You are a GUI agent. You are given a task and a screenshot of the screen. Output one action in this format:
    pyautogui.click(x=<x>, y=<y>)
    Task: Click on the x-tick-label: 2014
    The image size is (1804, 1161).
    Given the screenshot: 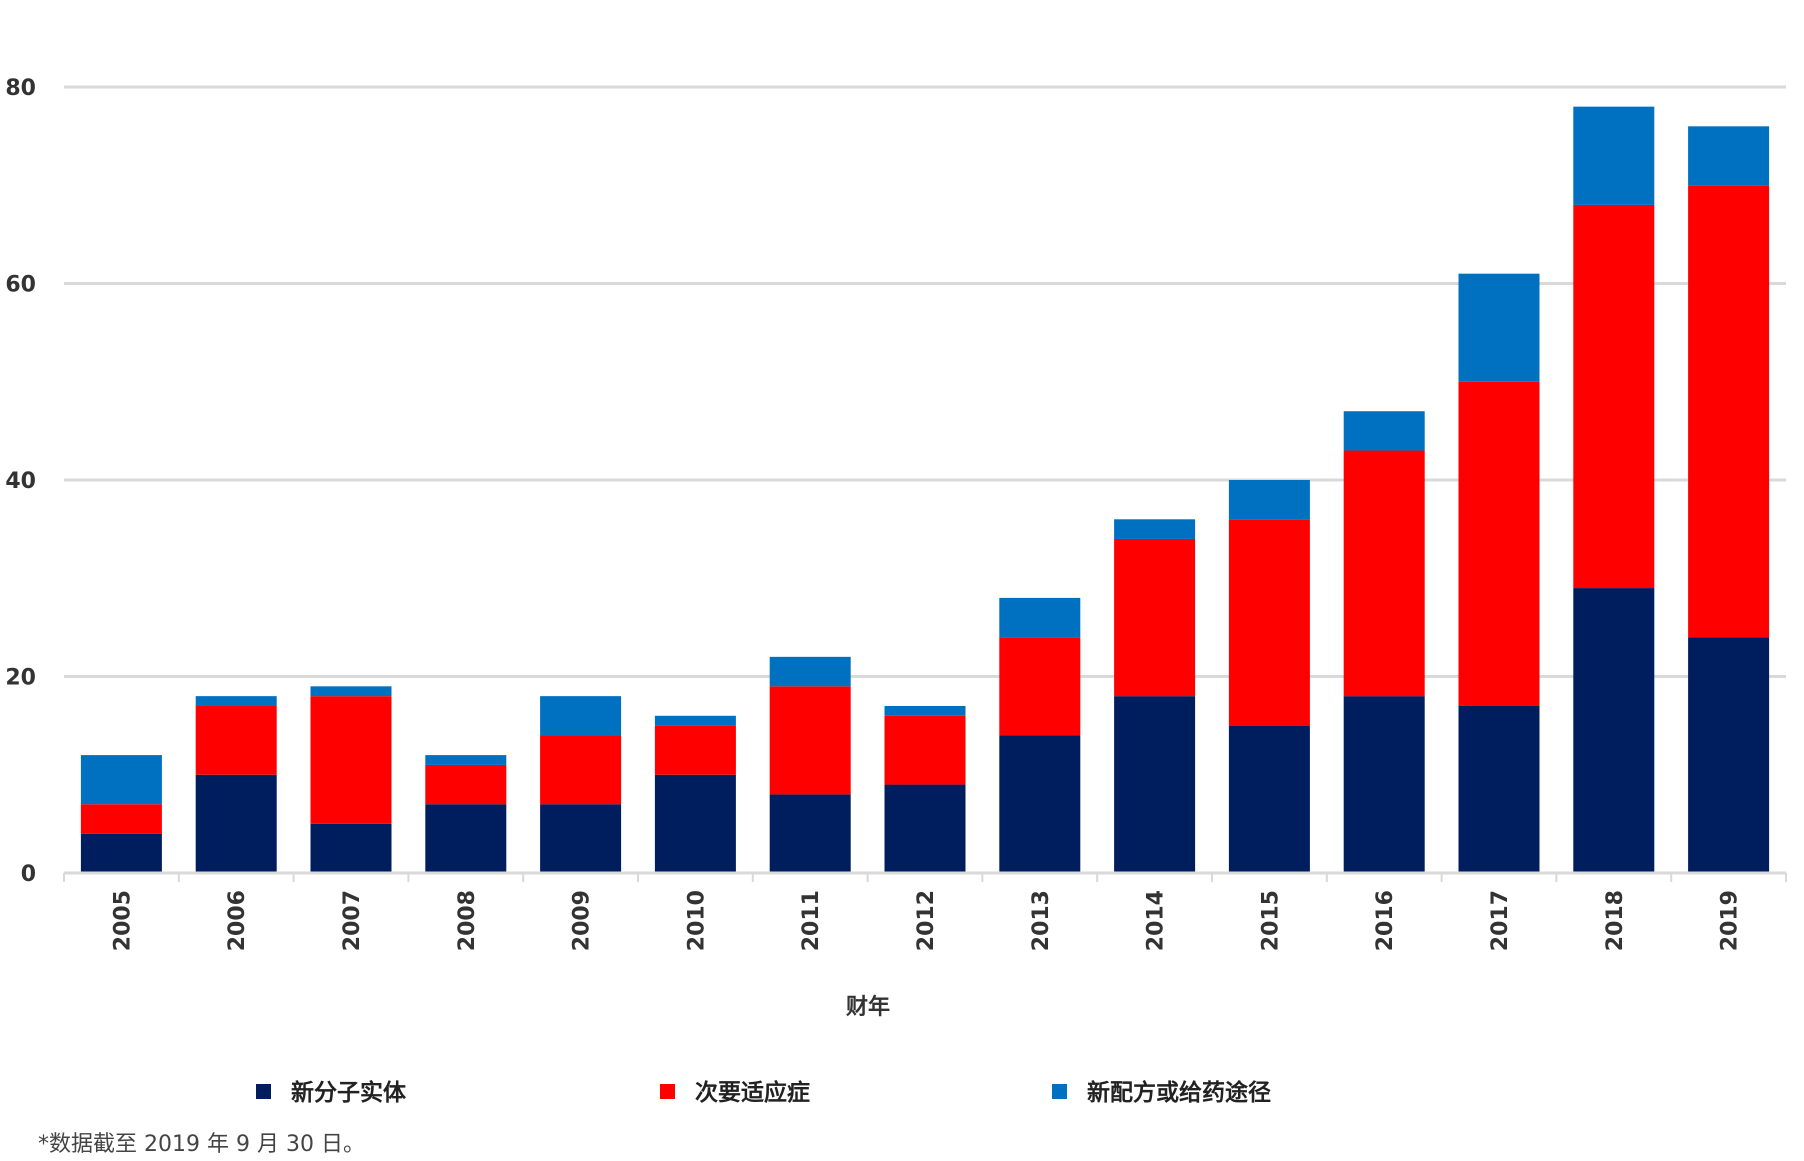 What is the action you would take?
    pyautogui.click(x=1156, y=920)
    